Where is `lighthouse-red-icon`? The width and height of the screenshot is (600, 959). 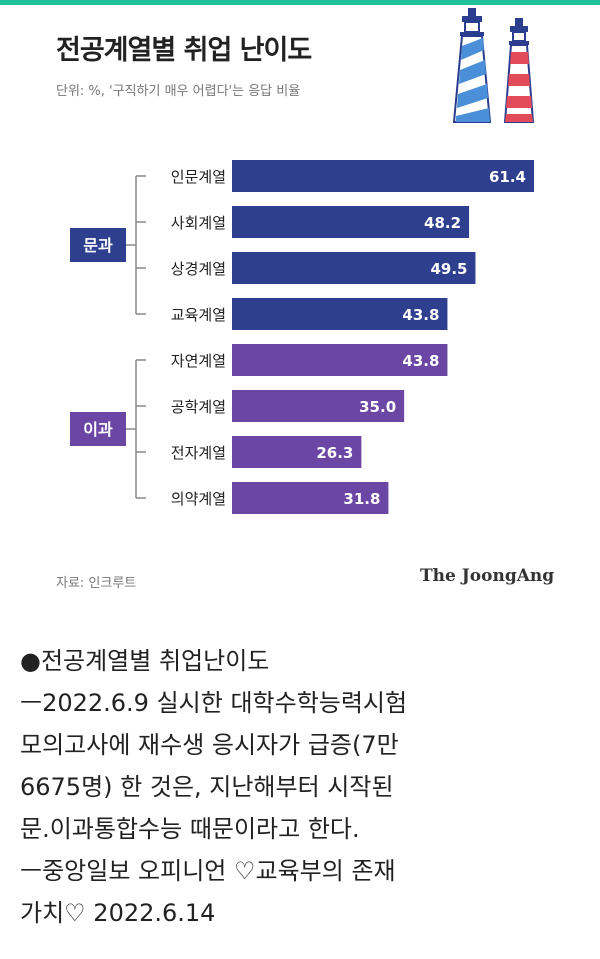 lighthouse-red-icon is located at coordinates (519, 70).